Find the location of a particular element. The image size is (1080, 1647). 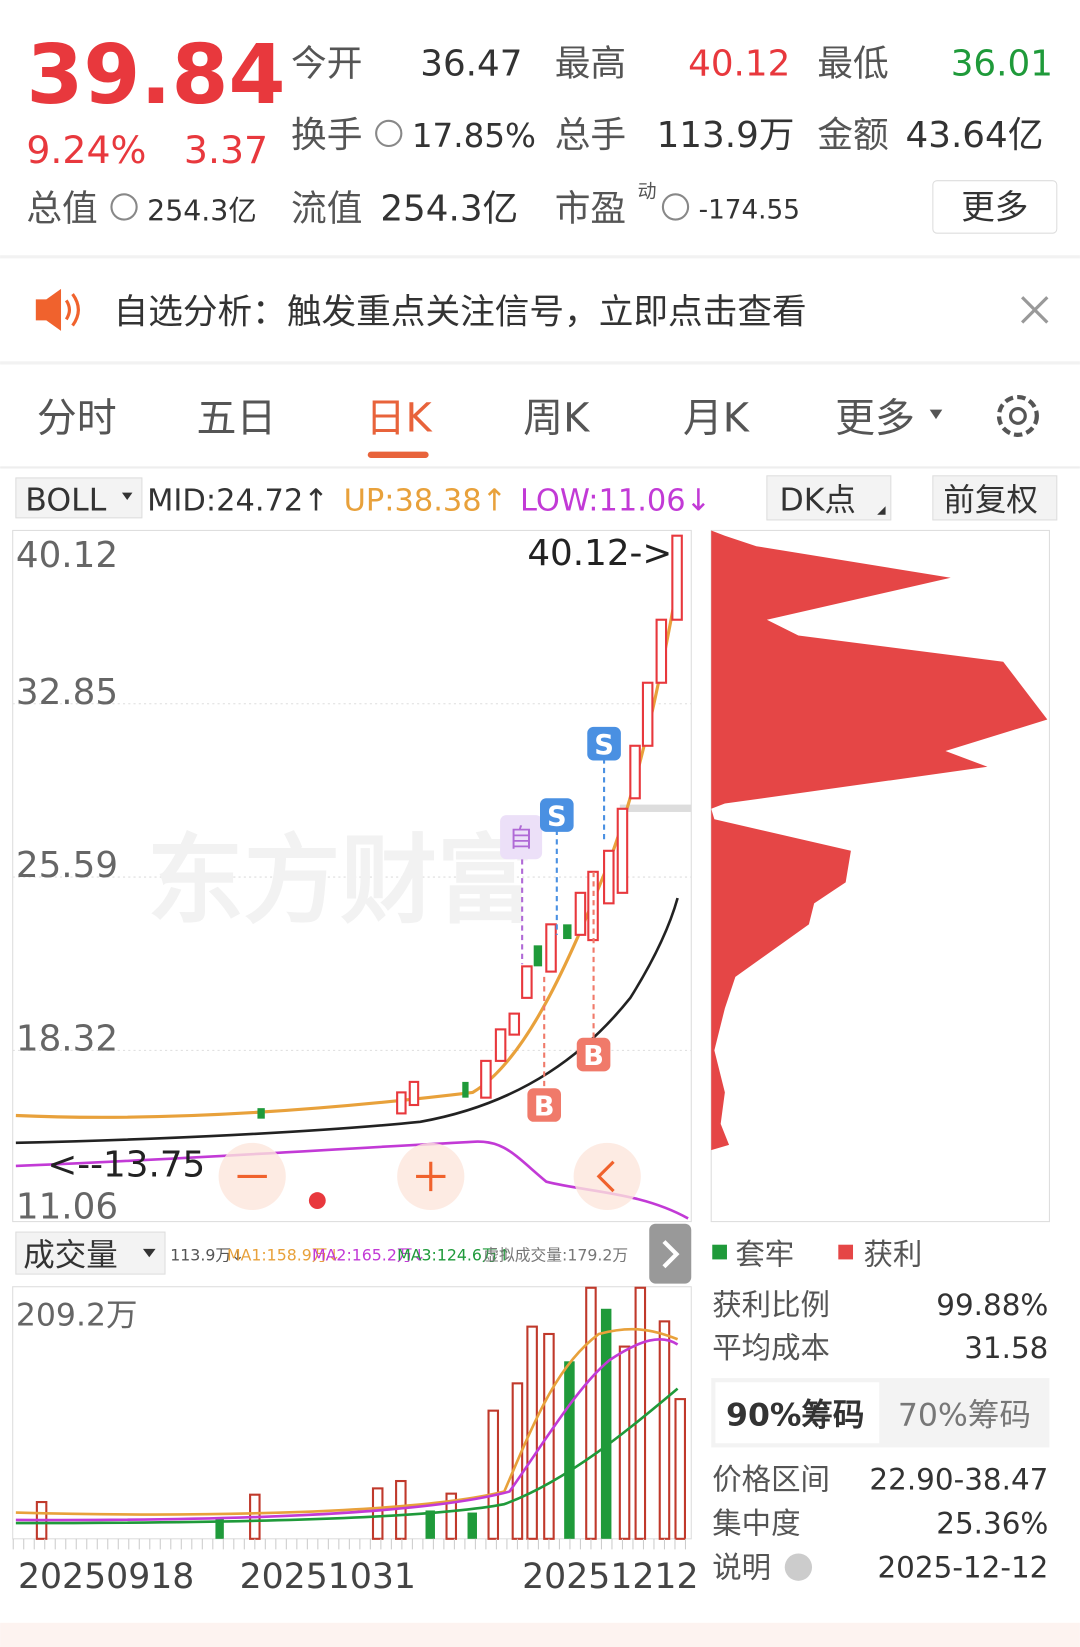

row-label: 集中度 is located at coordinates (756, 1524).